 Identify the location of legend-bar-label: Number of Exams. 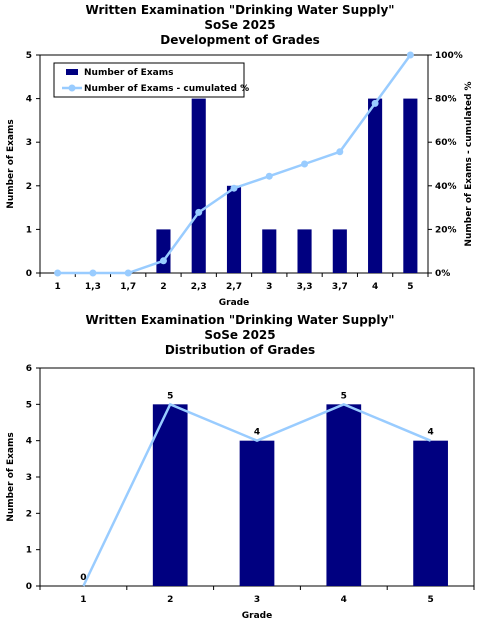
(128, 73).